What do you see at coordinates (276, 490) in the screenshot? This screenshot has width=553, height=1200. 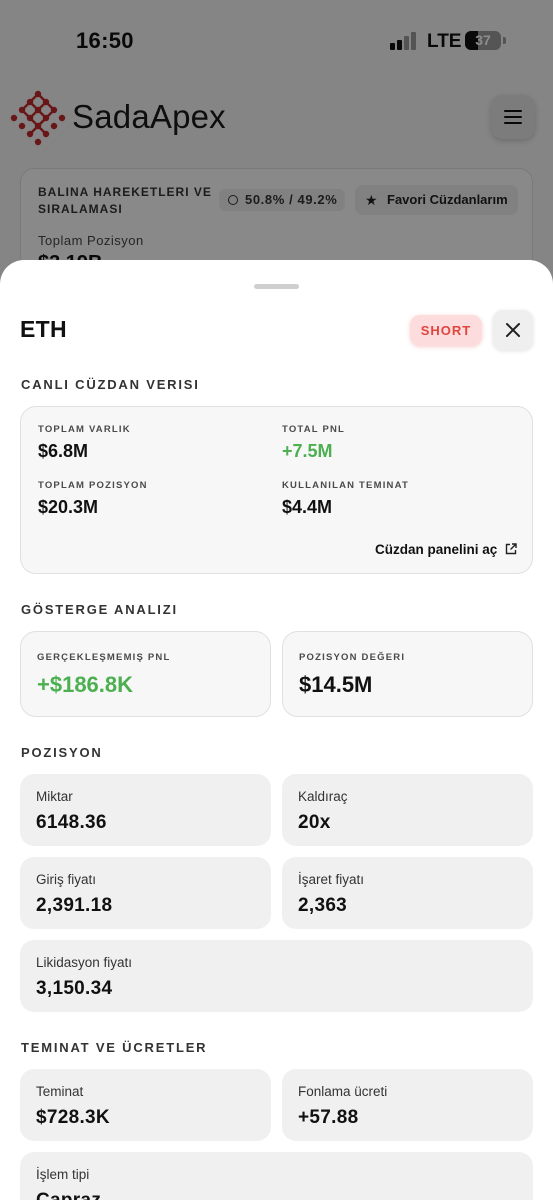 I see `wallet-card` at bounding box center [276, 490].